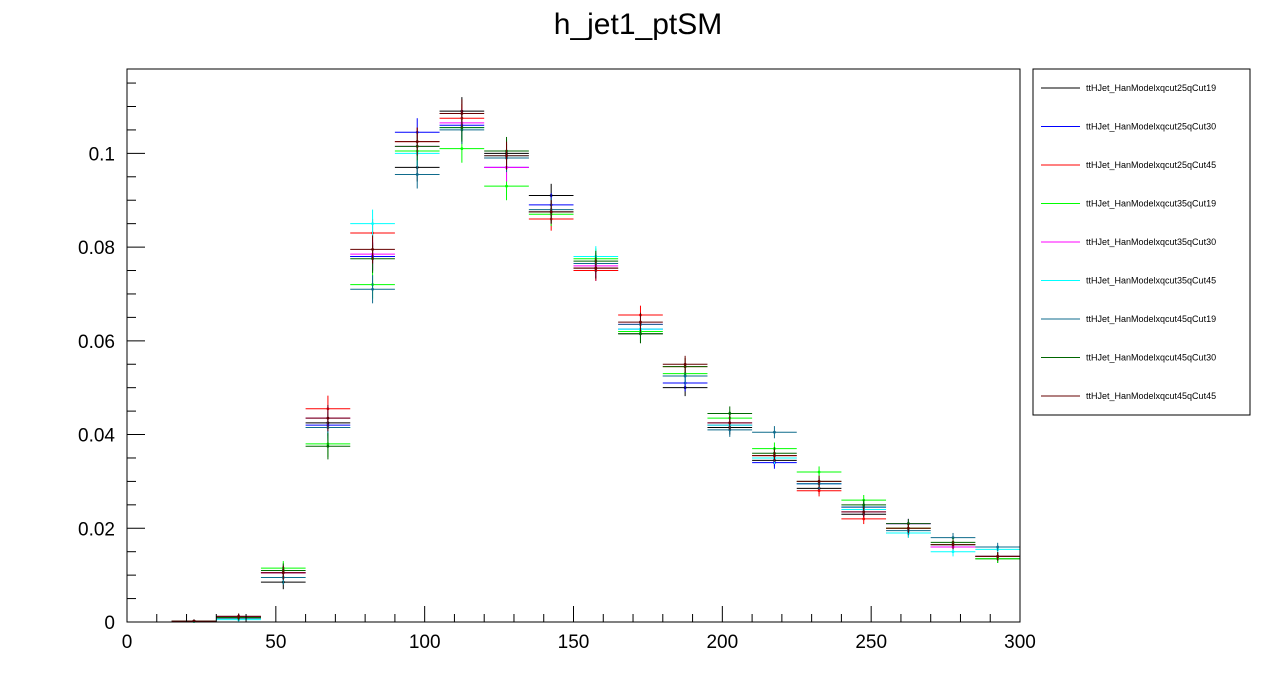 Image resolution: width=1276 pixels, height=692 pixels. I want to click on y-tick-label: 0, so click(109, 623).